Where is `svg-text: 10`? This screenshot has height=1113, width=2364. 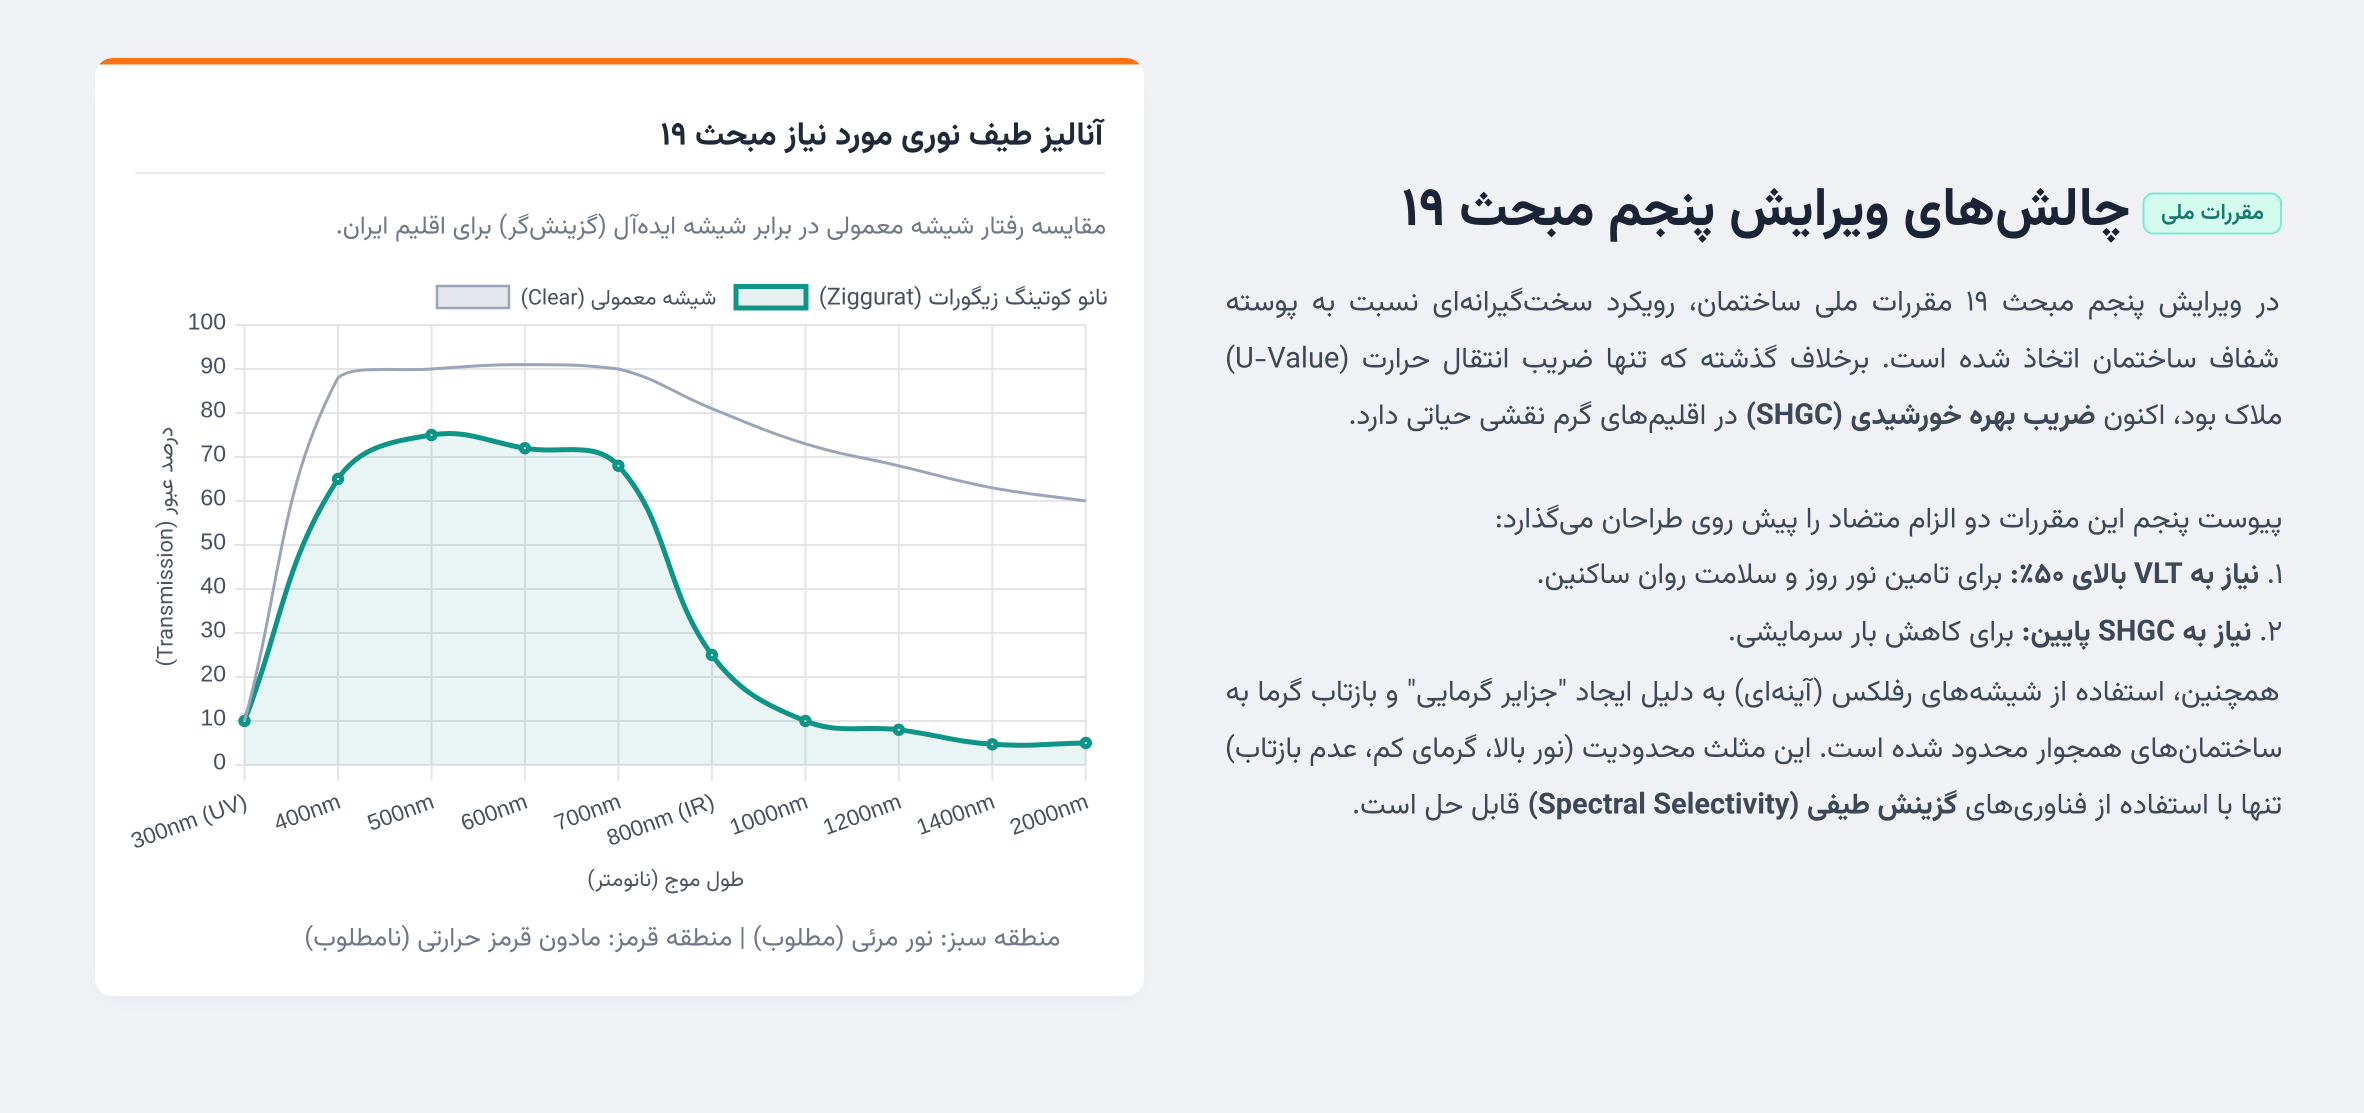 svg-text: 10 is located at coordinates (213, 718).